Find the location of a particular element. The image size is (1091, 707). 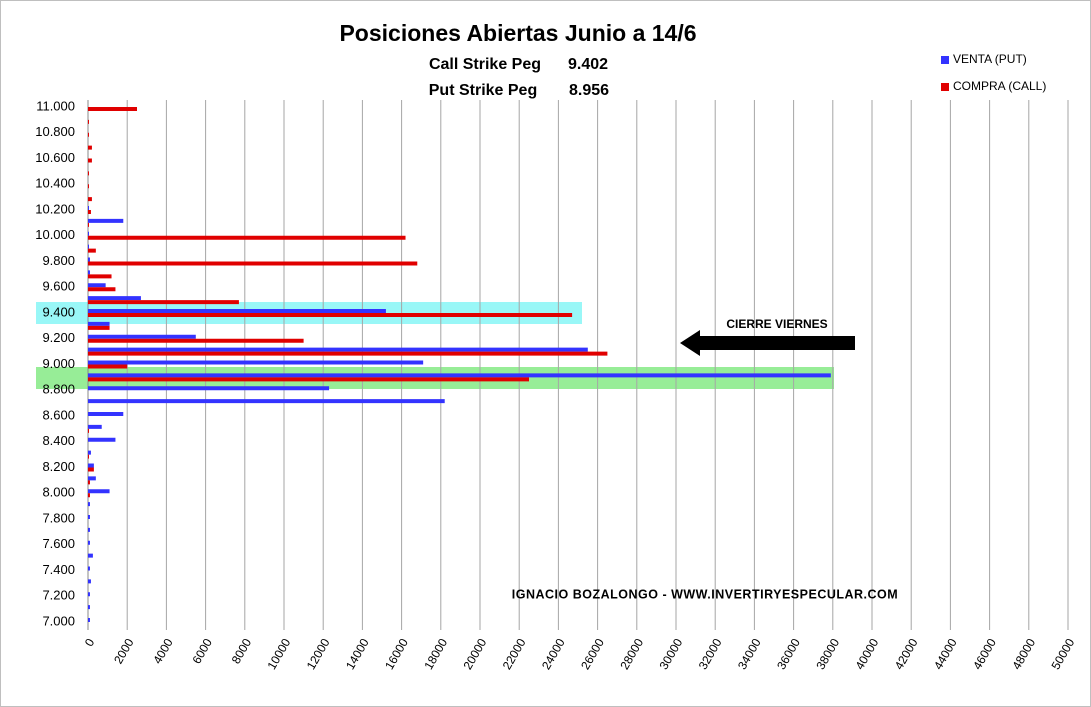

legend-label: COMPRA (CALL) is located at coordinates (999, 86).